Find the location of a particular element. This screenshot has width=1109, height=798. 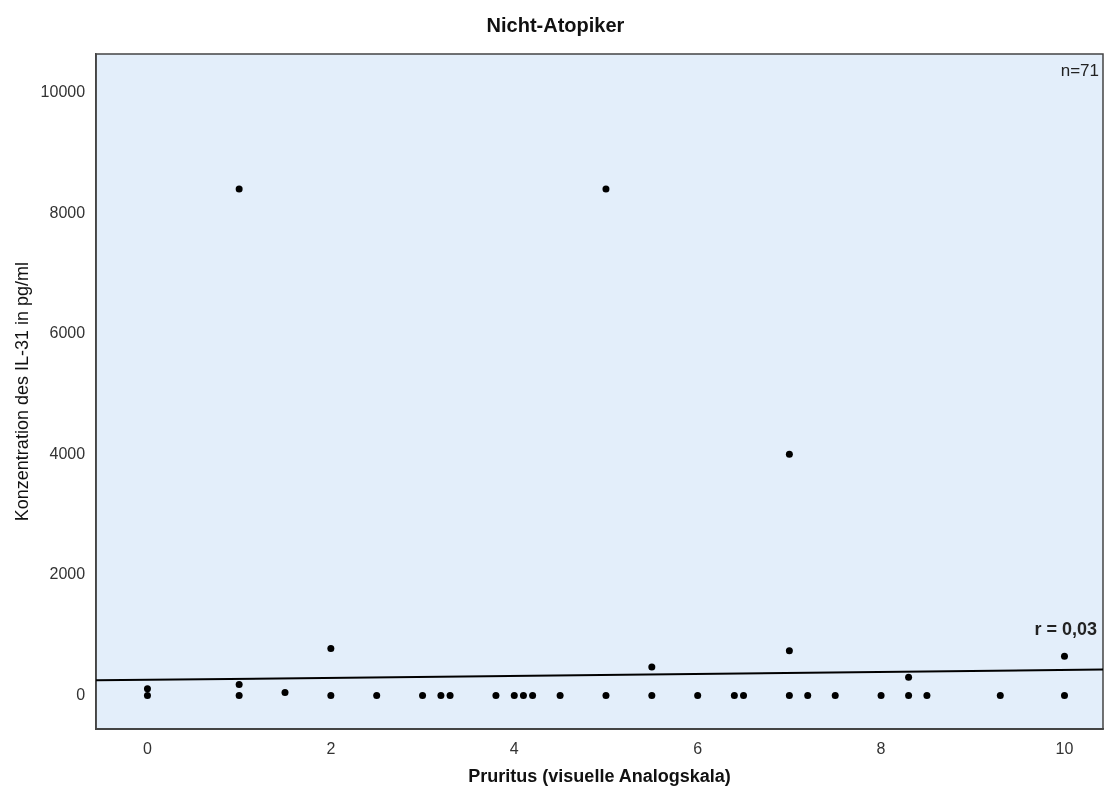

y-tick-label: 8000 is located at coordinates (67, 212).